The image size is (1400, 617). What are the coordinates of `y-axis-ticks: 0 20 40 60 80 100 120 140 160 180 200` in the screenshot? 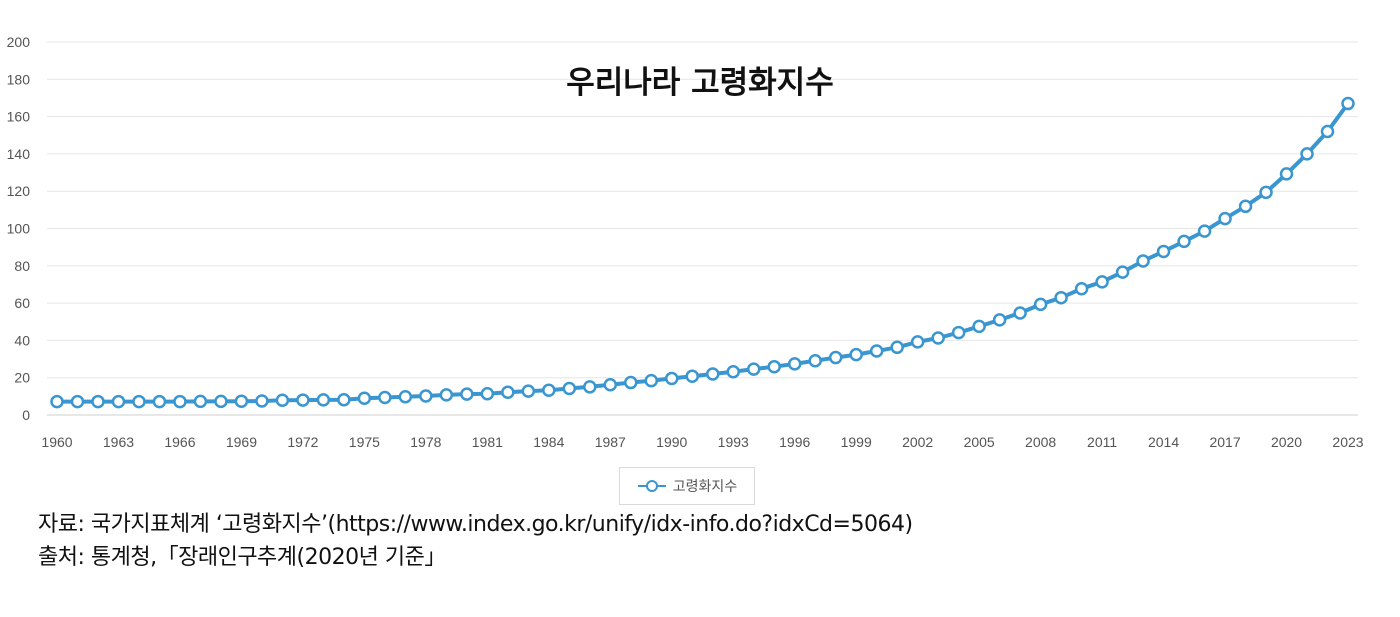 It's located at (19, 228).